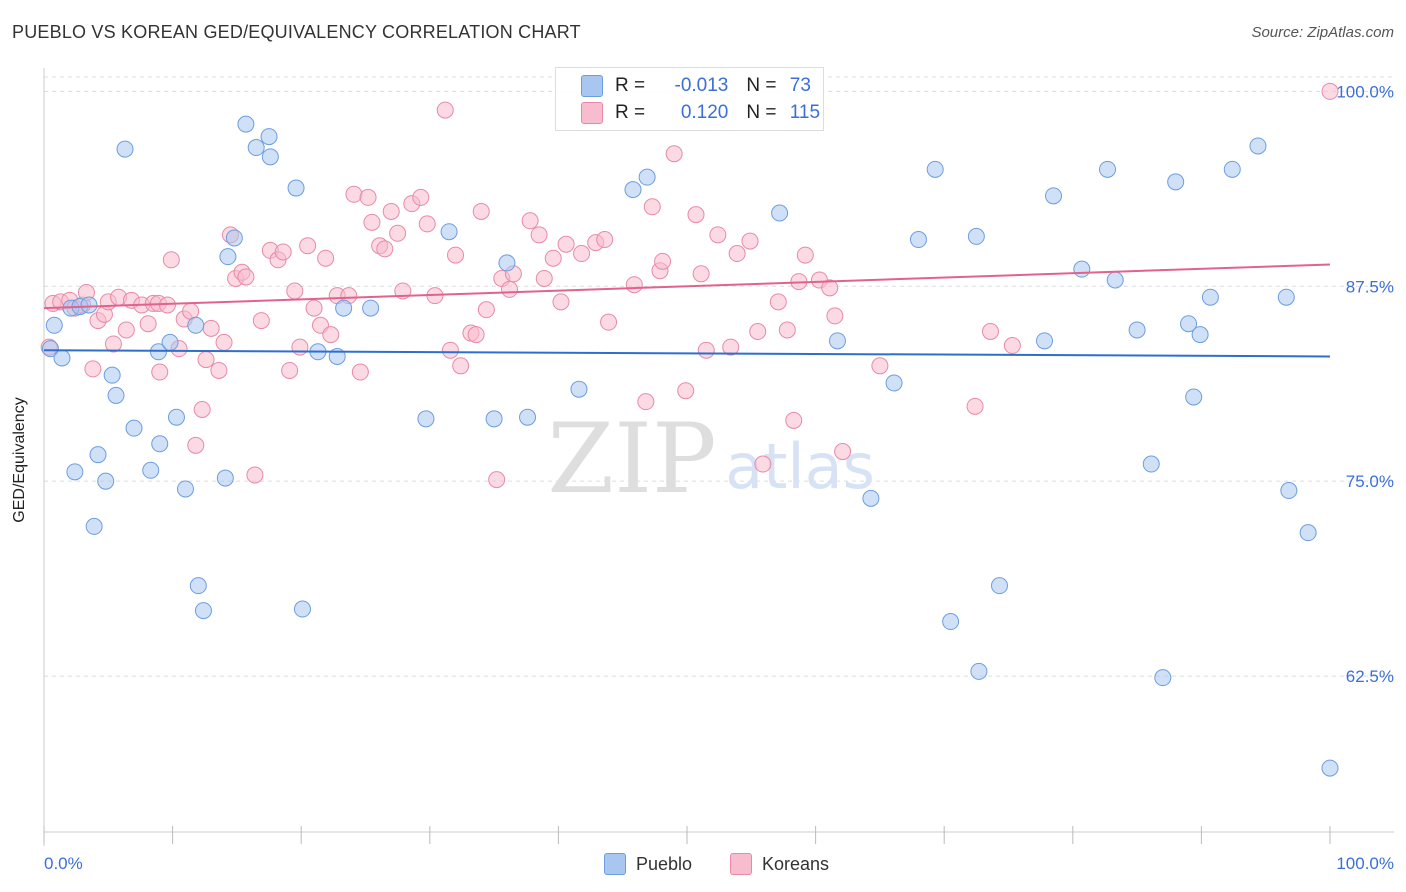 The height and width of the screenshot is (892, 1406). I want to click on pueblo-n-value: 73, so click(800, 85).